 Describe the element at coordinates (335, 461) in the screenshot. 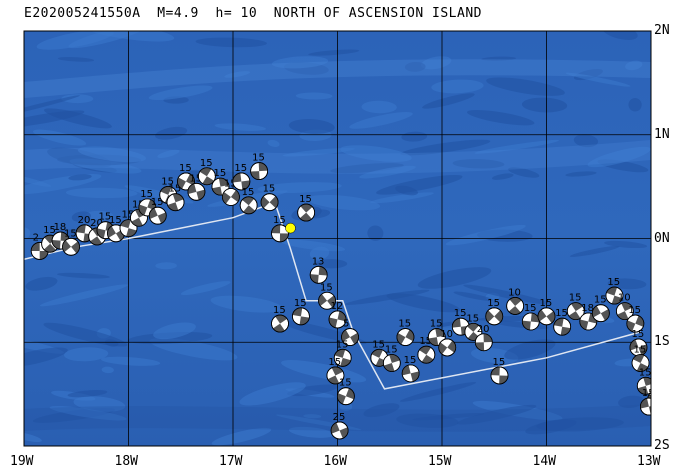

I see `x-tick-label: 16W` at that location.